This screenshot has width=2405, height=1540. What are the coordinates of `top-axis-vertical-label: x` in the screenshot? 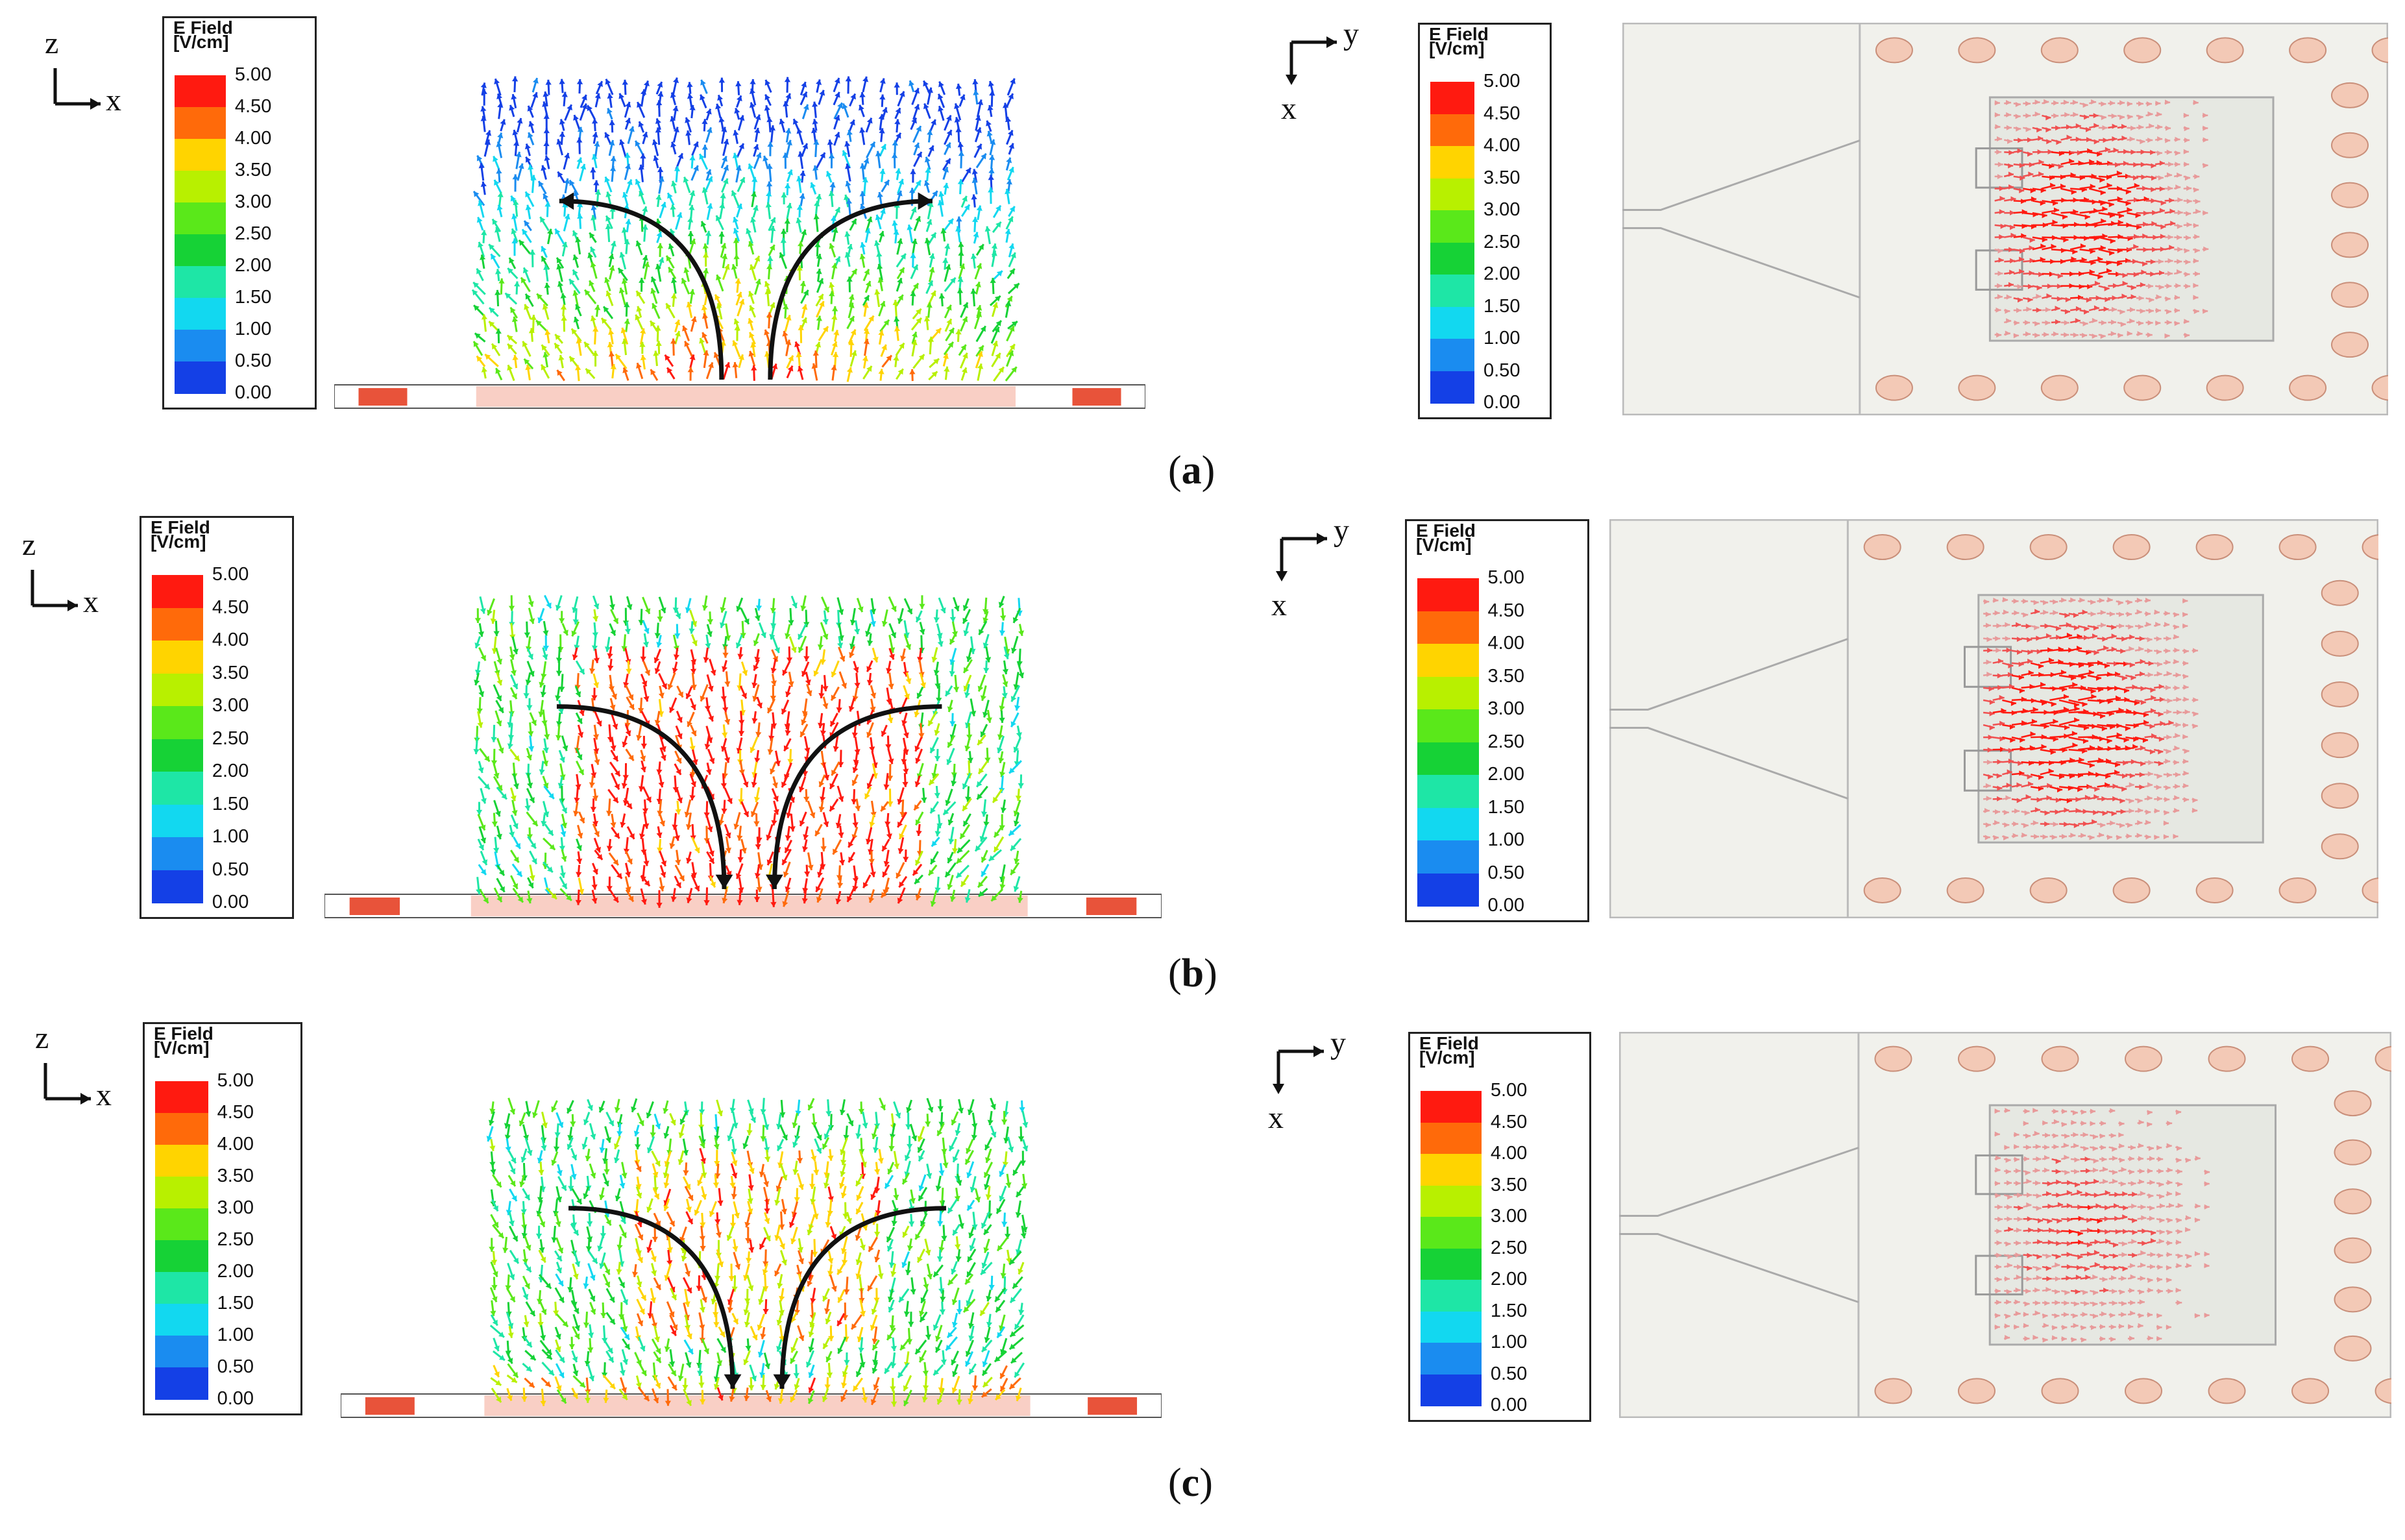 It's located at (1276, 1118).